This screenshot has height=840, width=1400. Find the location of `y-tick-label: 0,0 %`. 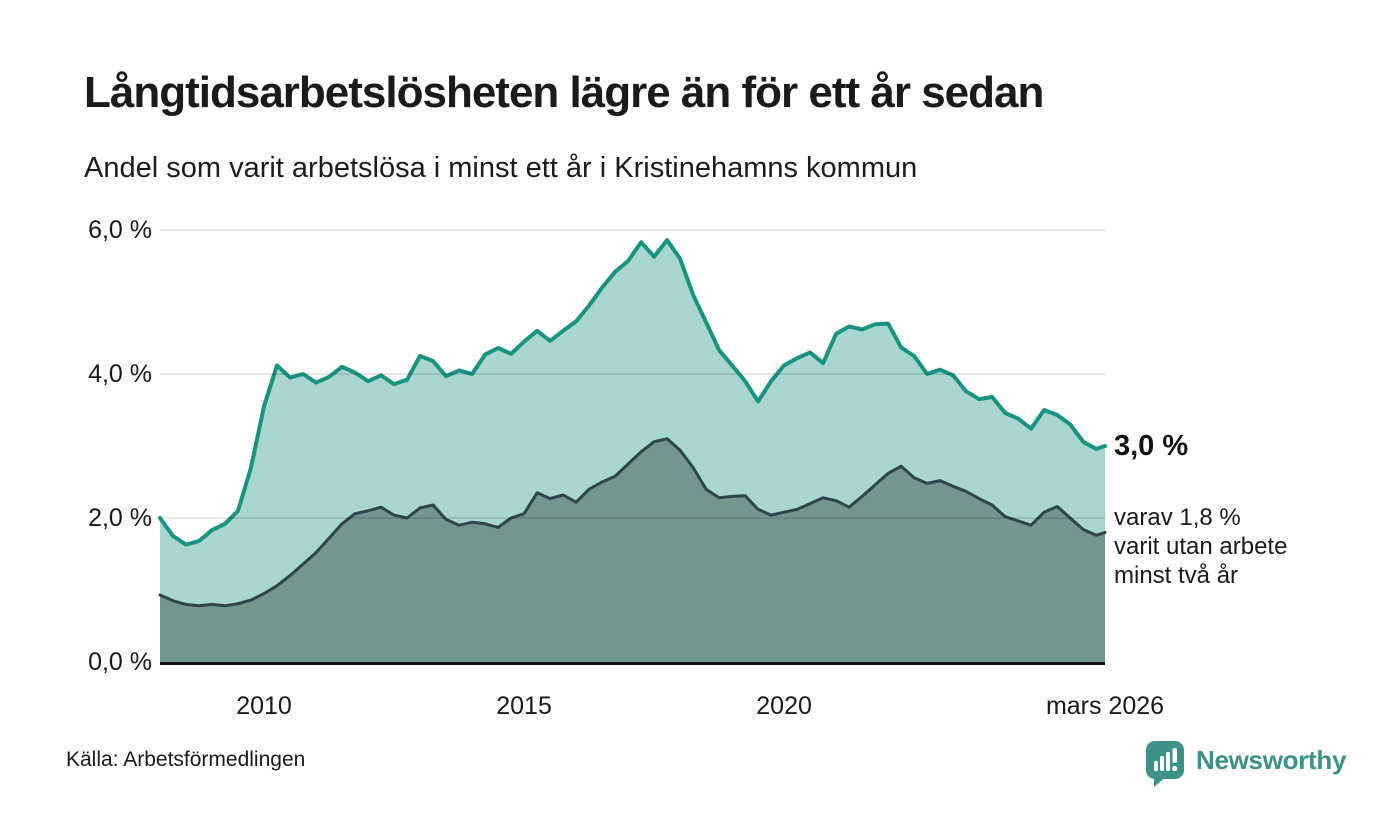

y-tick-label: 0,0 % is located at coordinates (120, 662).